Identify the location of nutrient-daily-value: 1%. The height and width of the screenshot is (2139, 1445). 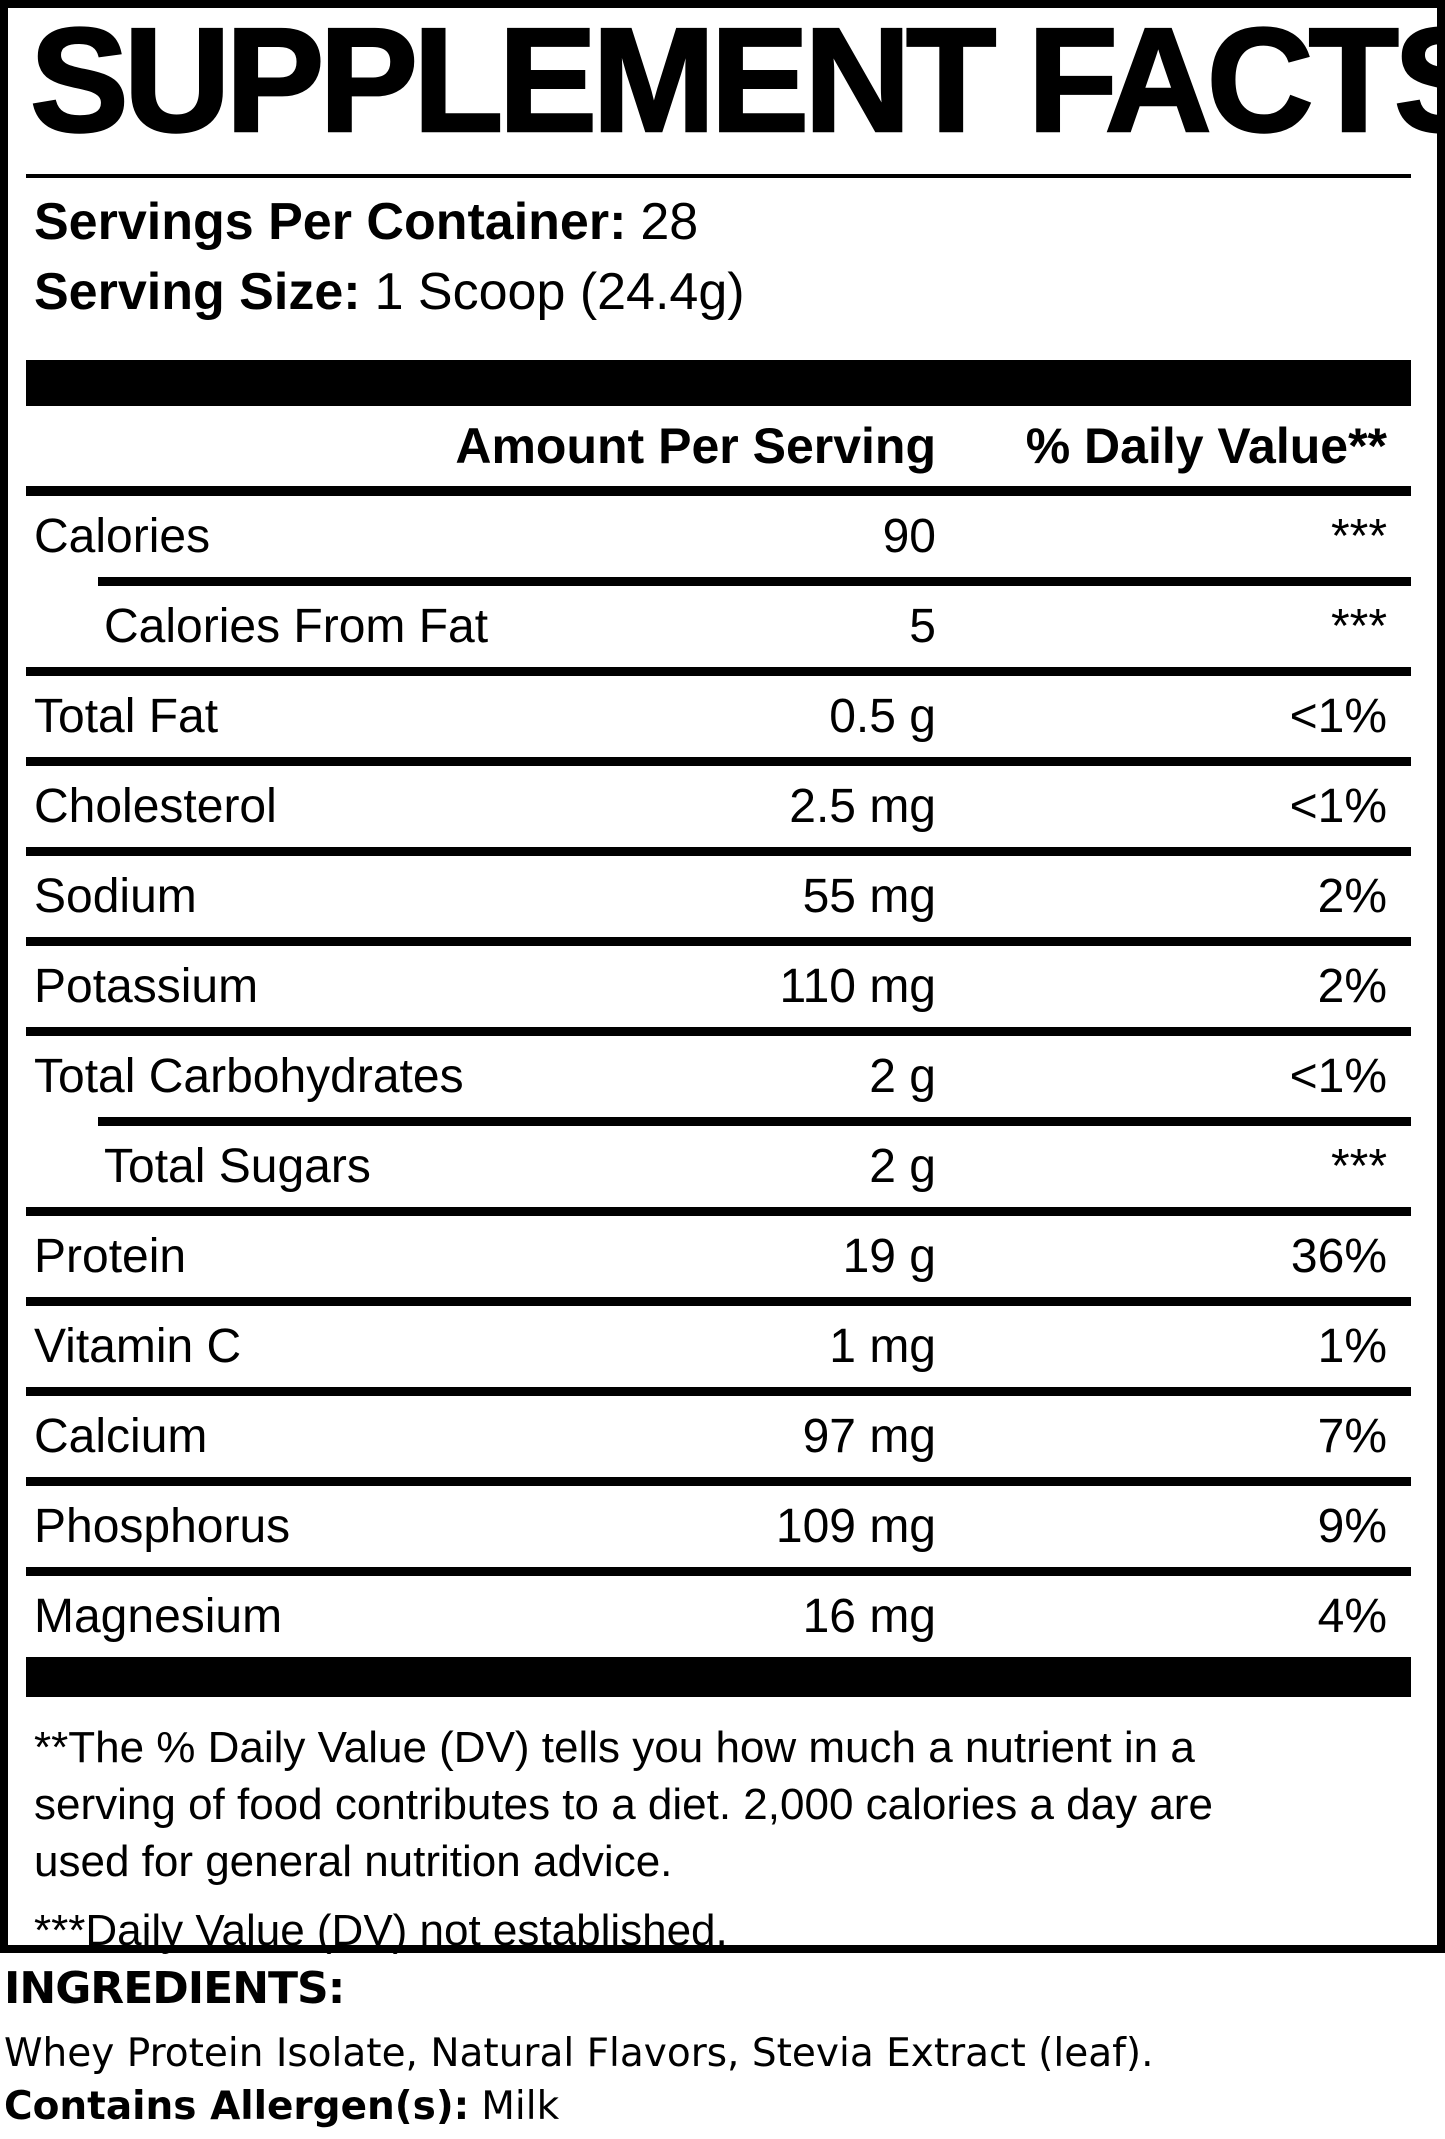
(1352, 1346).